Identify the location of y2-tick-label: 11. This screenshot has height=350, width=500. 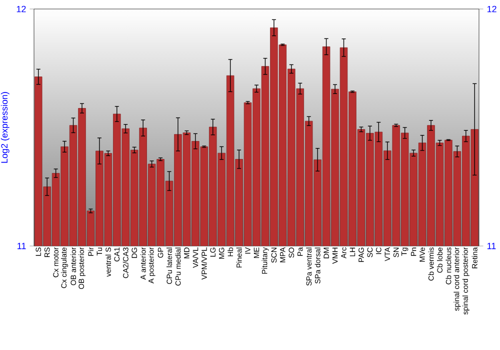
(491, 246).